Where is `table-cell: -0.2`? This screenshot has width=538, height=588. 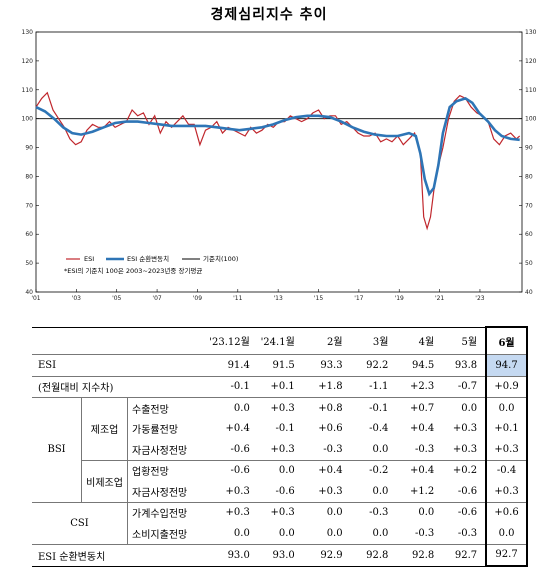
table-cell: -0.2 is located at coordinates (373, 470).